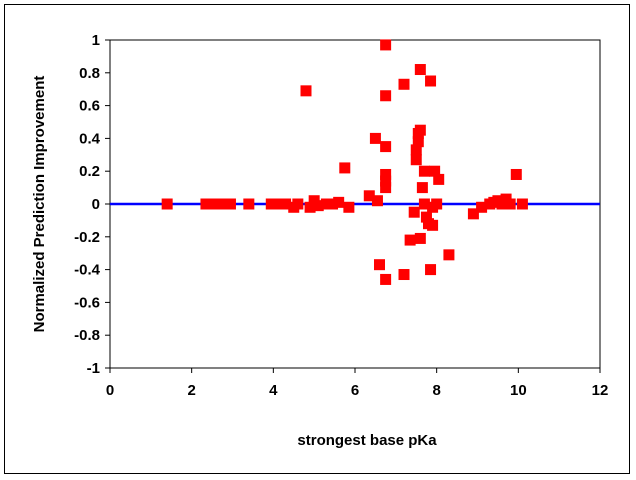  Describe the element at coordinates (96, 204) in the screenshot. I see `y-tick-label: 0` at that location.